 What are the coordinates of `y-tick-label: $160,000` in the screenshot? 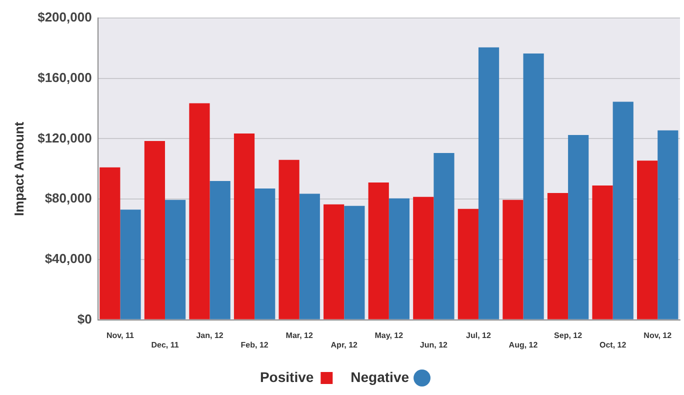 It's located at (65, 77).